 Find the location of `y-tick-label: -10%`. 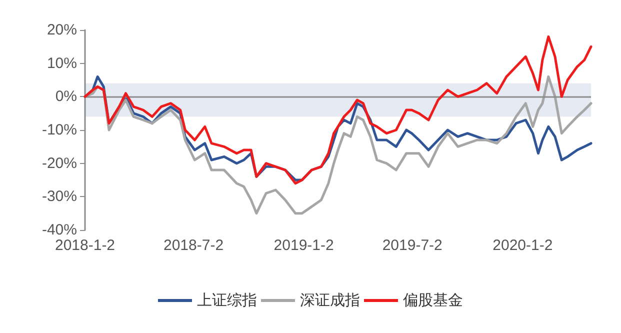

y-tick-label: -10% is located at coordinates (59, 130).